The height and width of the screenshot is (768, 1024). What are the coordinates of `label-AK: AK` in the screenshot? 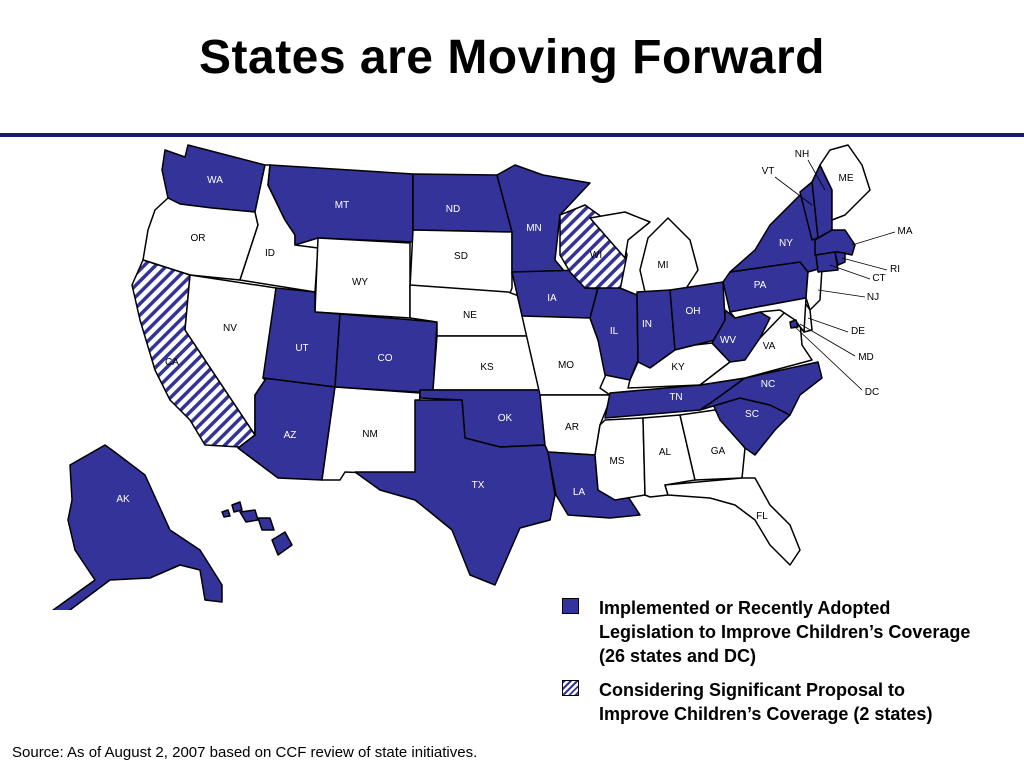 It's located at (123, 499).